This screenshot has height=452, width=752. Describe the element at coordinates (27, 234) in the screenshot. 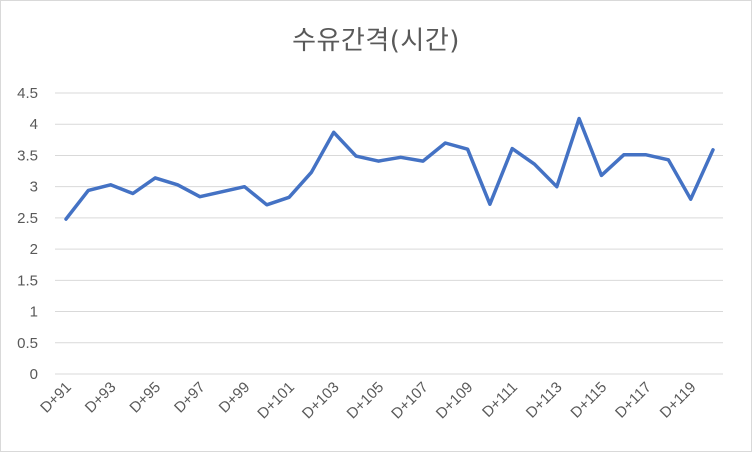

I see `y-axis-ticks: 0 0.5 1 1.5 2 2.5 3 3.5 4 4.5` at that location.